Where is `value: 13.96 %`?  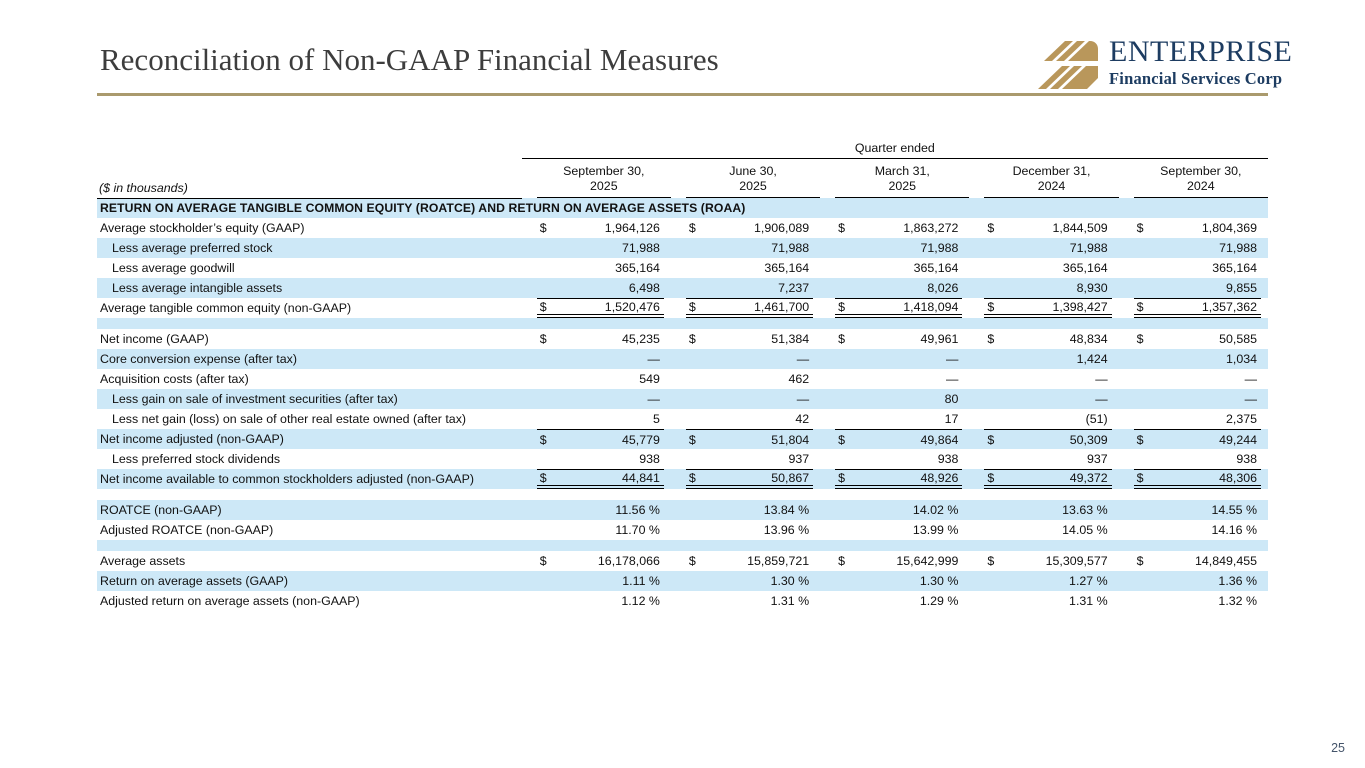 value: 13.96 % is located at coordinates (786, 530).